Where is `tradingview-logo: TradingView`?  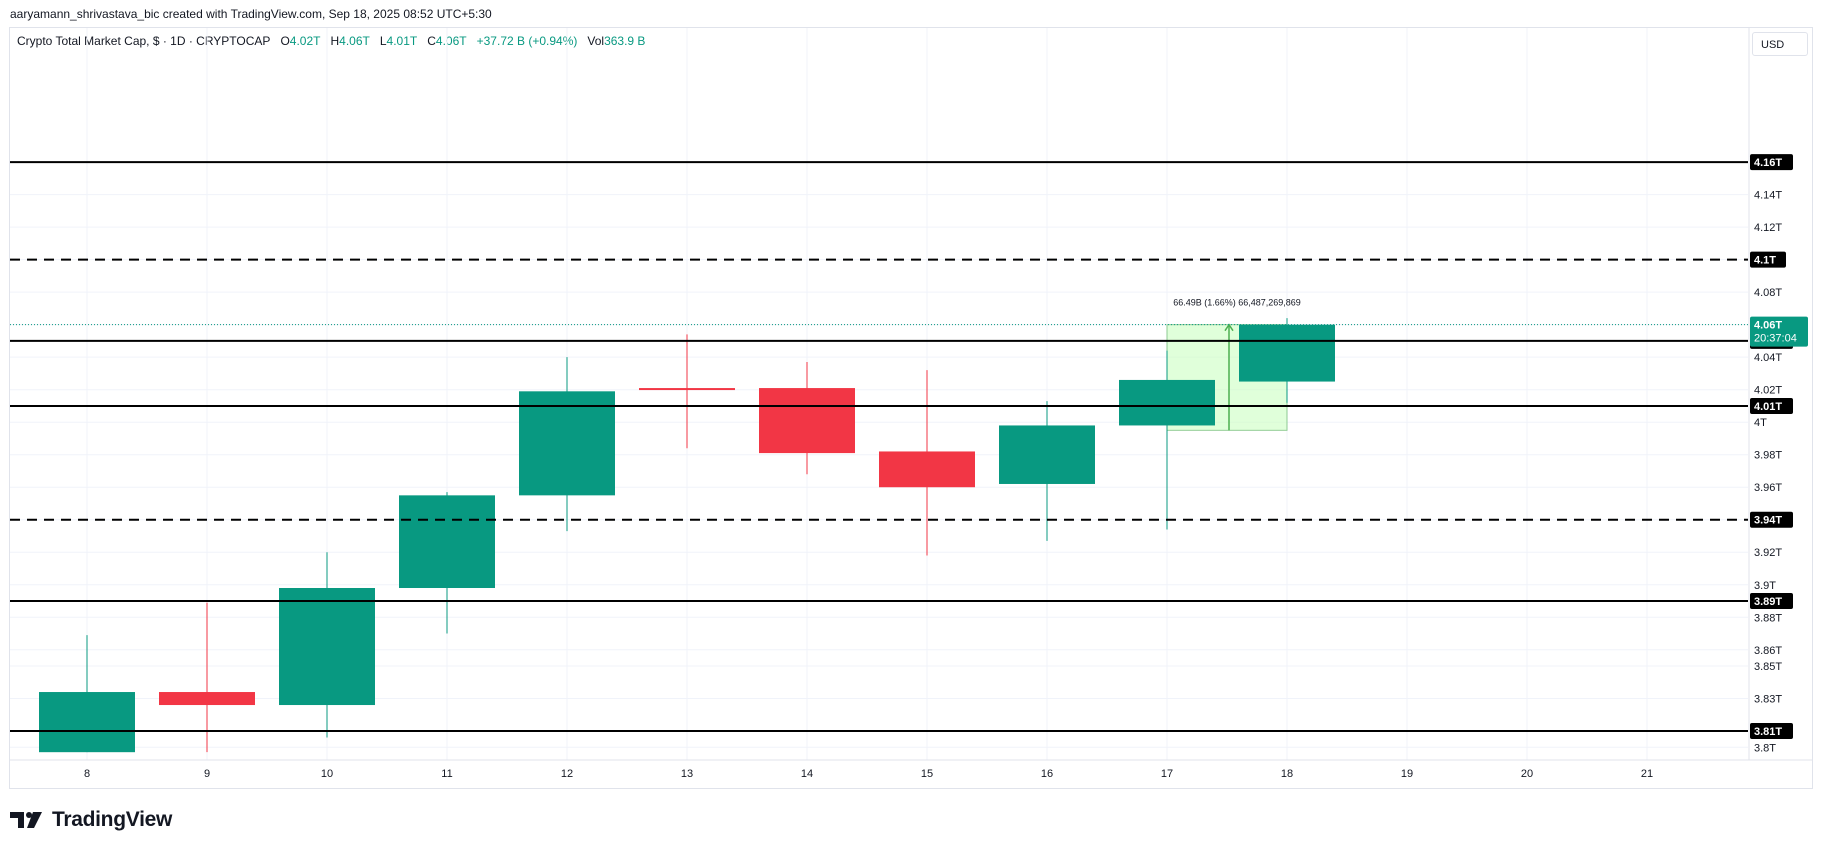 tradingview-logo: TradingView is located at coordinates (91, 820).